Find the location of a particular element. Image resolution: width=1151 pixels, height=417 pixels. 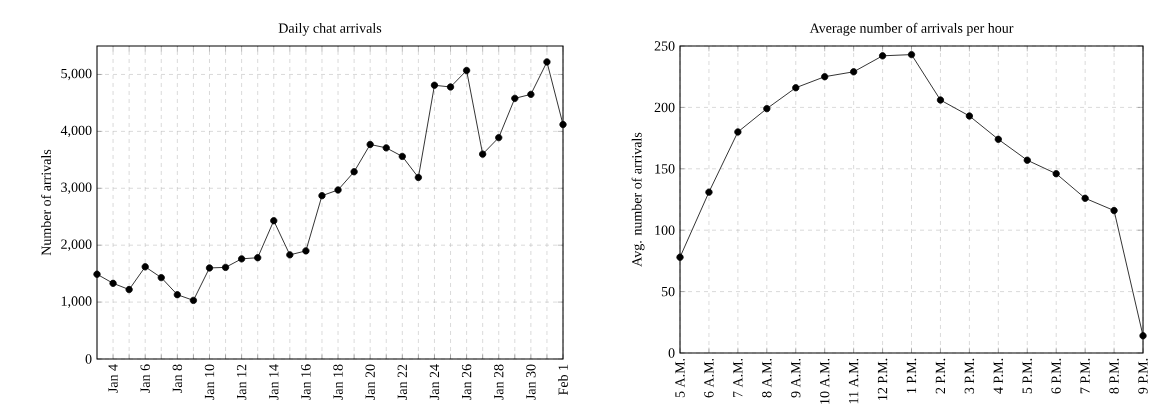

y-tick-label: 2,000 is located at coordinates (76, 245).